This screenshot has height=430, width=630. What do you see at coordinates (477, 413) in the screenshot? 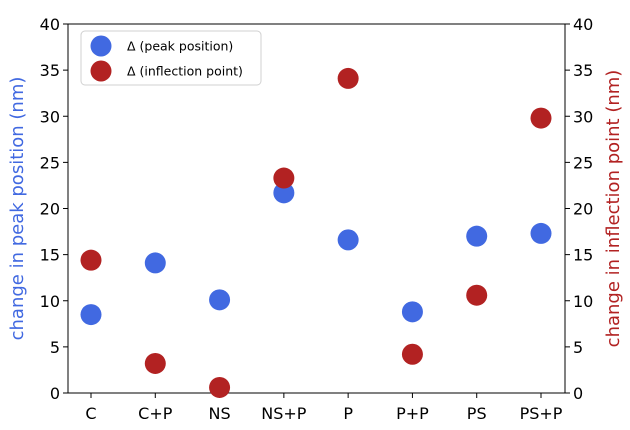
I see `x-tick-label: PS` at bounding box center [477, 413].